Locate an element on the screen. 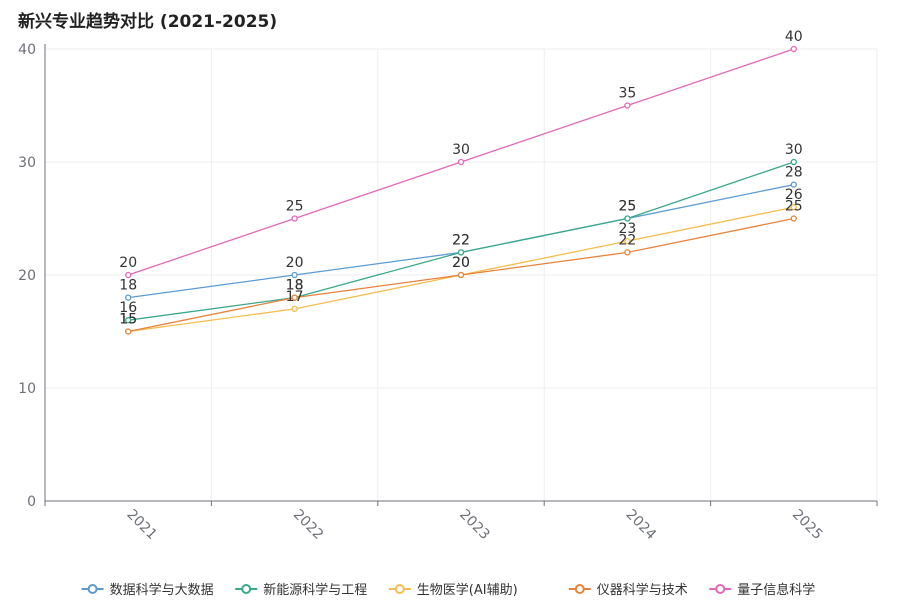  legend-item: 新能源科学与工程 is located at coordinates (301, 590).